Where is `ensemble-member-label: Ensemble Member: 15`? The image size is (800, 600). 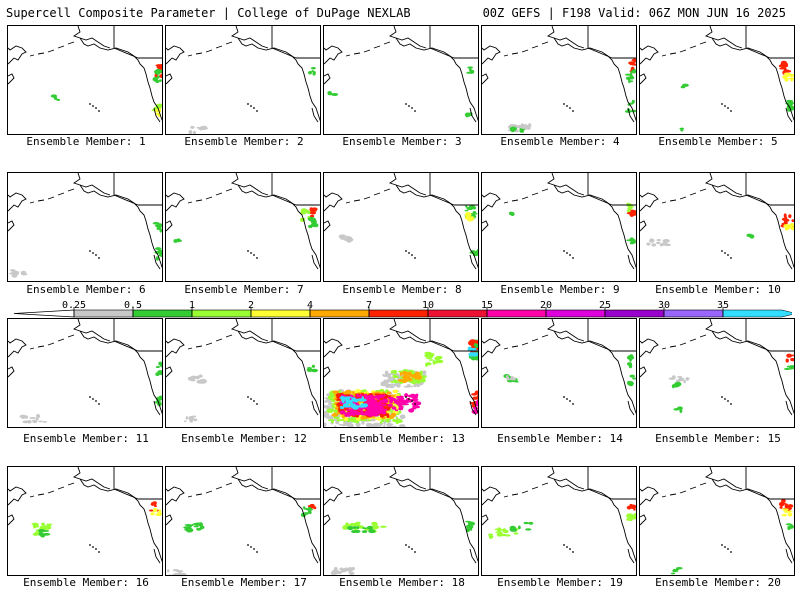 ensemble-member-label: Ensemble Member: 15 is located at coordinates (718, 438).